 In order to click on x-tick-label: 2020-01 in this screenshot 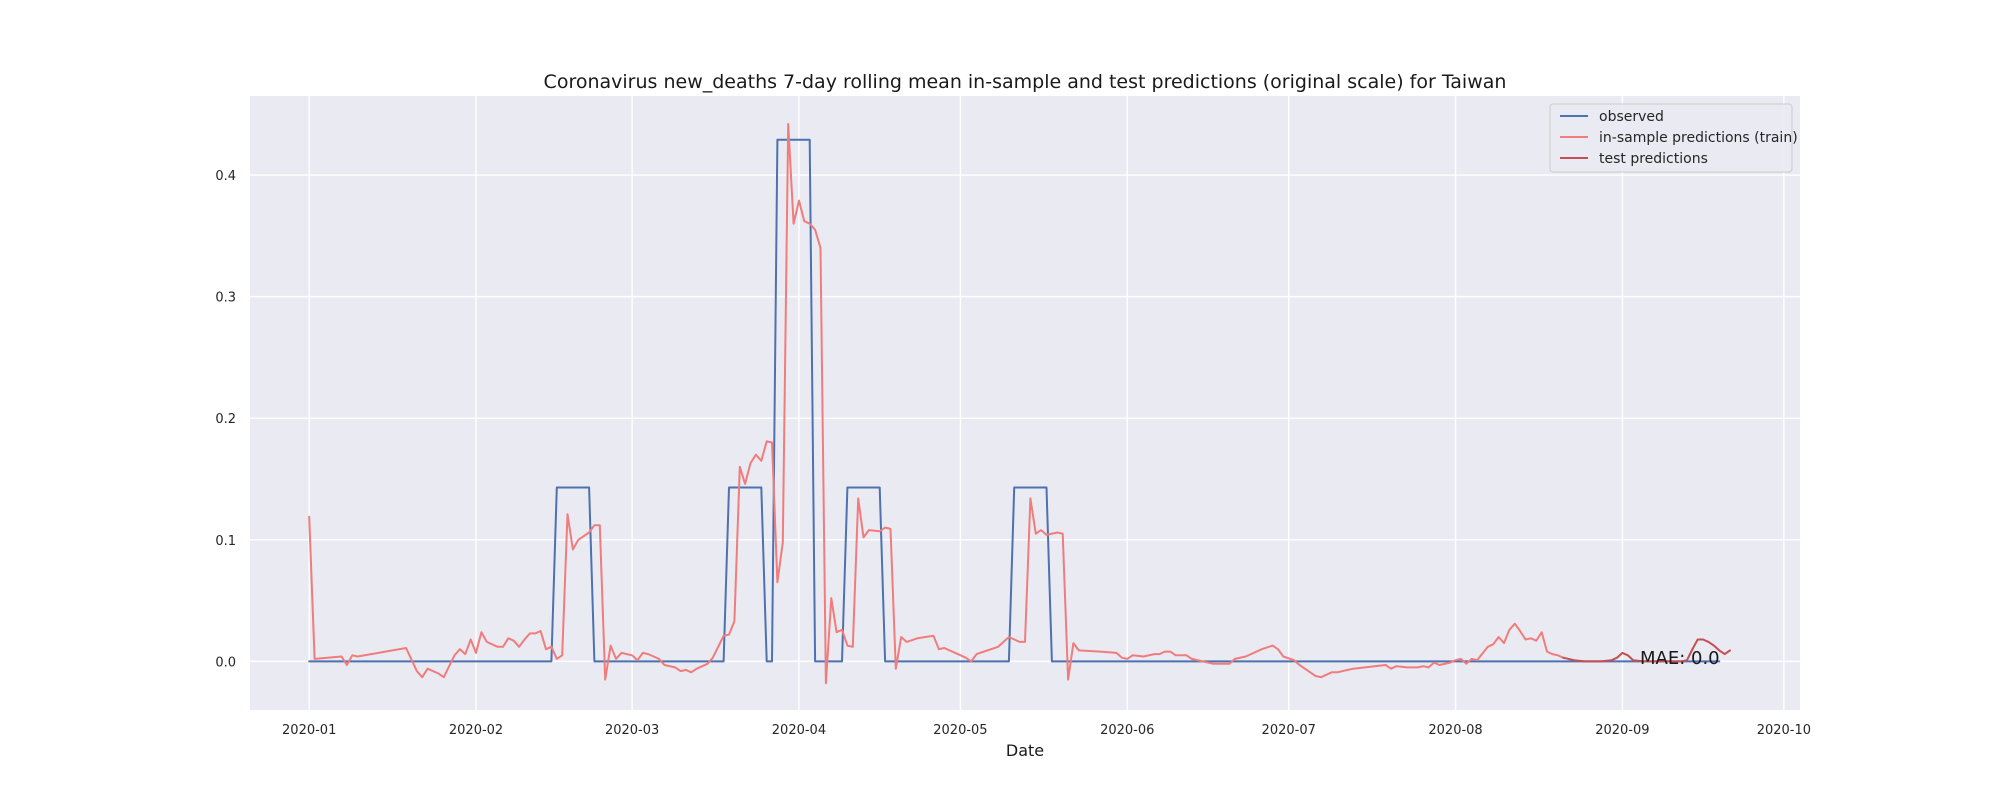, I will do `click(309, 730)`.